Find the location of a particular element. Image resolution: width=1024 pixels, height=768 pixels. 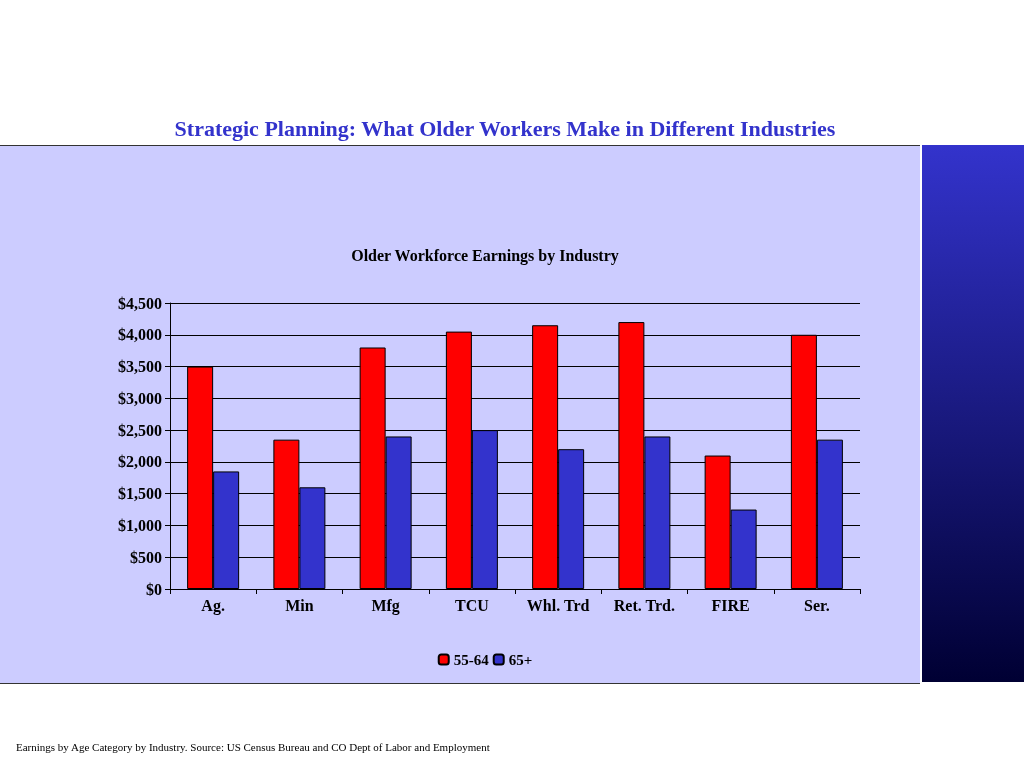

legend-label: 65+ is located at coordinates (520, 659).